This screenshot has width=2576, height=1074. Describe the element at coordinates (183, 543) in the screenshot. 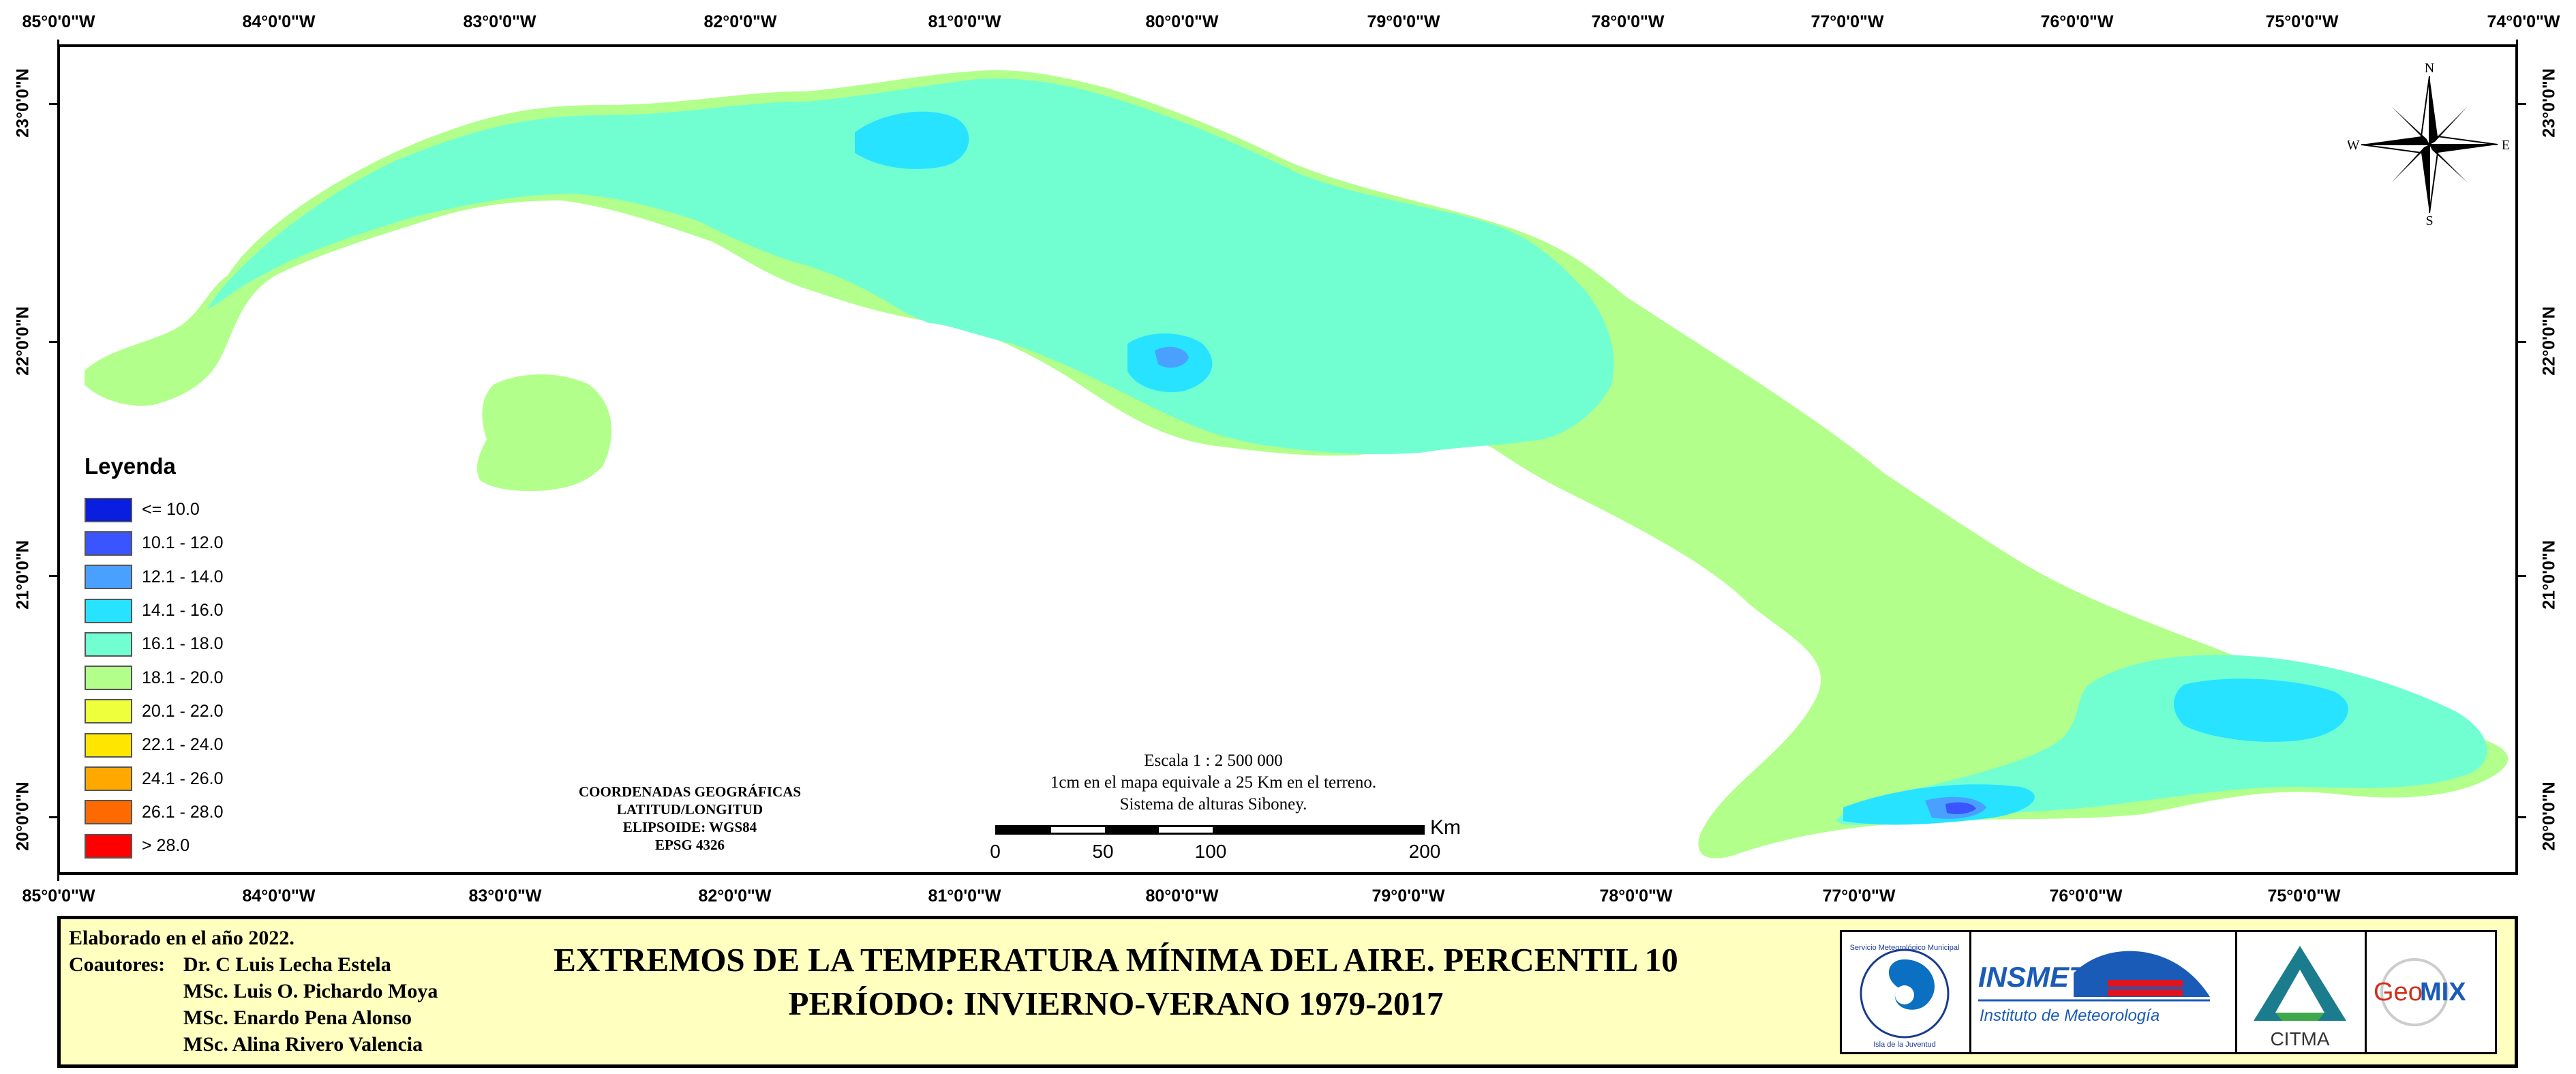

I see `legend-label: 10.1 - 12.0` at that location.